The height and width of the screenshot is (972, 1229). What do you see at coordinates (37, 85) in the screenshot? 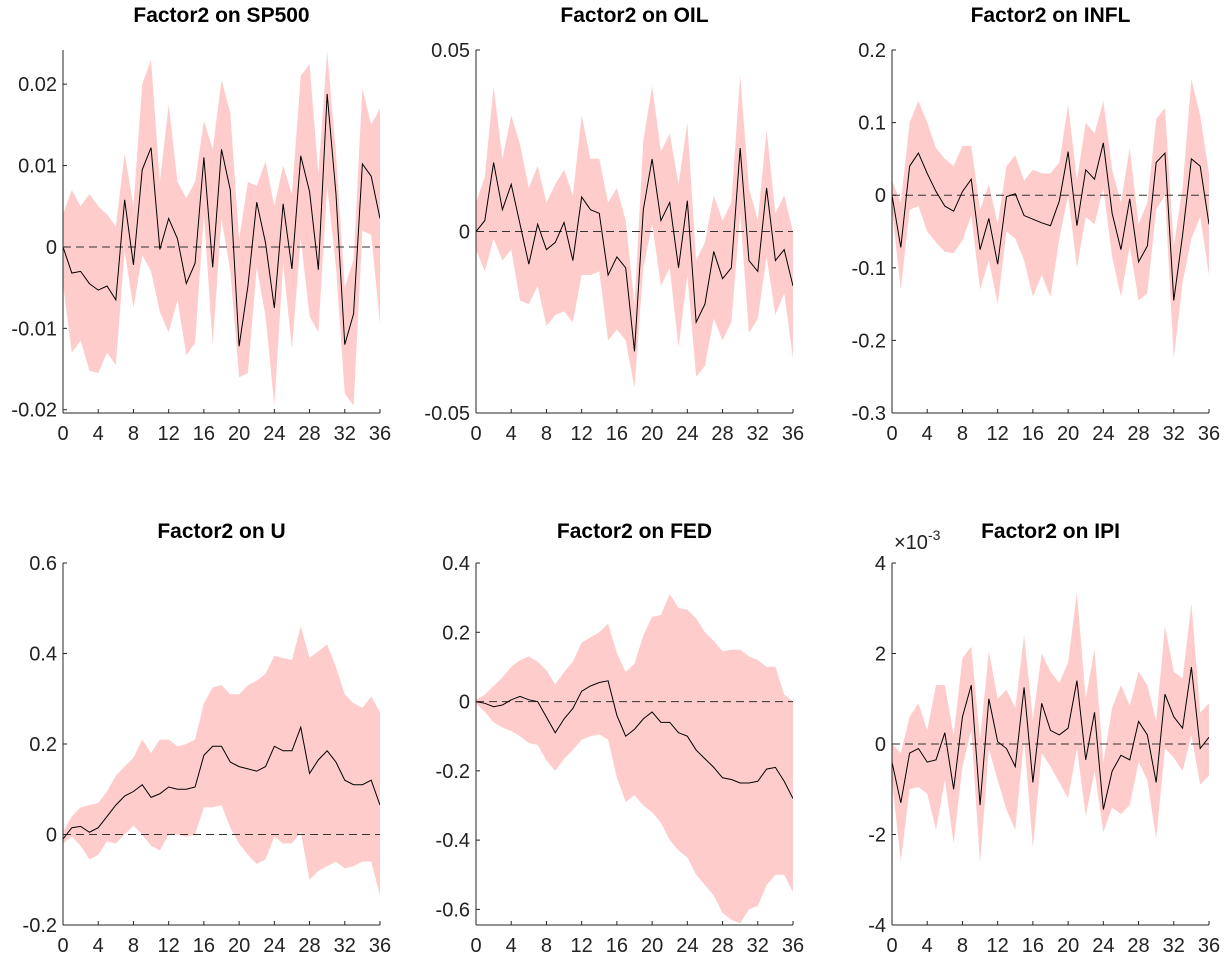
I see `y-tick-label: 0.02` at bounding box center [37, 85].